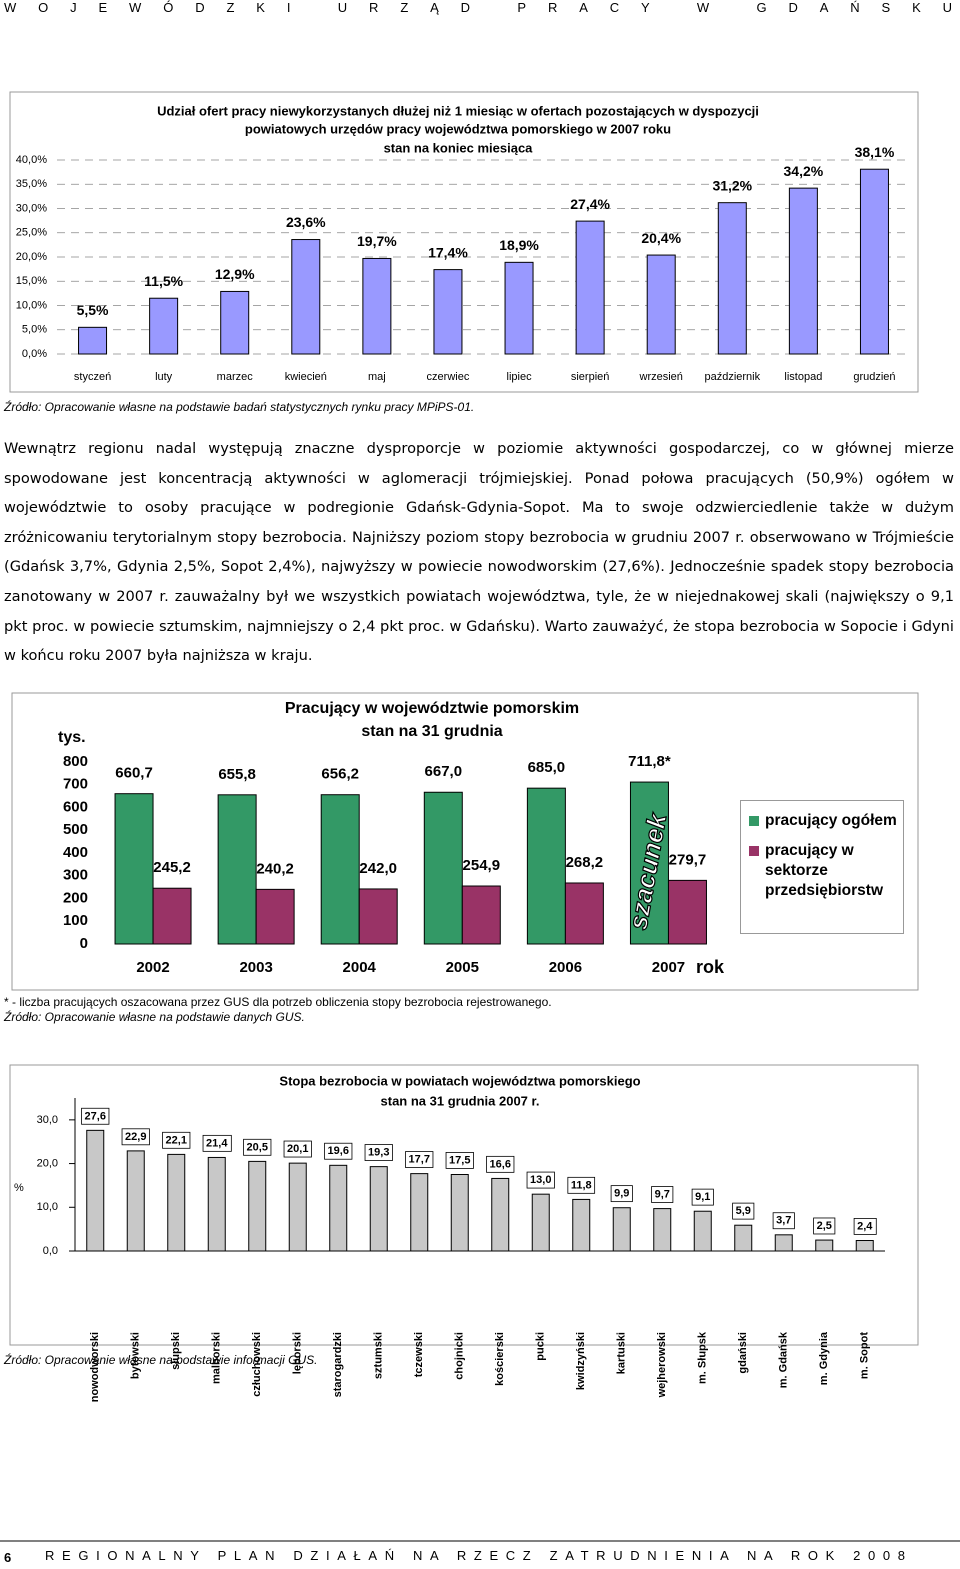 The image size is (960, 1569). I want to click on value-label: 17,7, so click(419, 1160).